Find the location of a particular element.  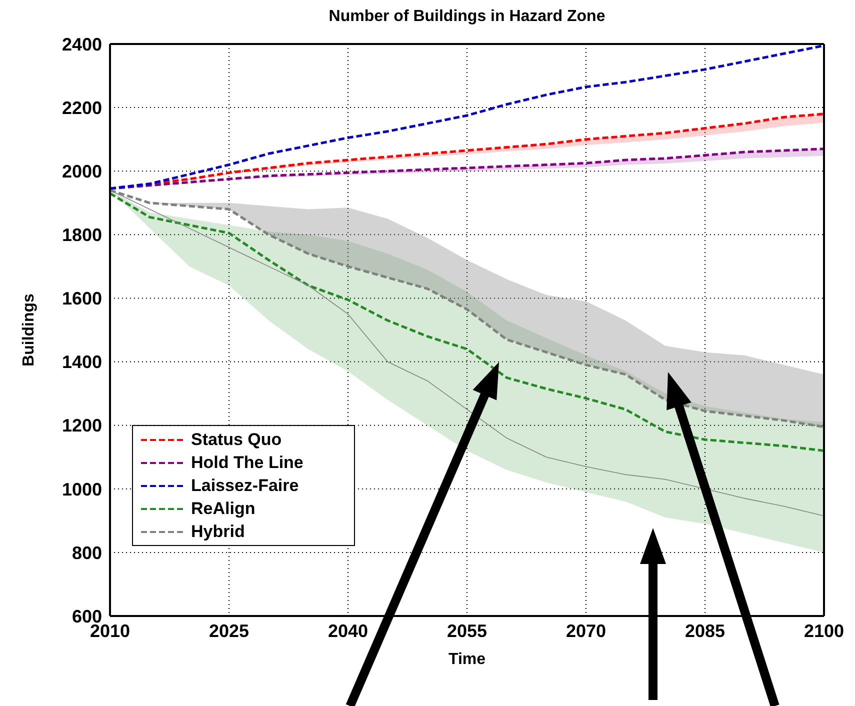

x-tick-label: 2055 is located at coordinates (467, 630).